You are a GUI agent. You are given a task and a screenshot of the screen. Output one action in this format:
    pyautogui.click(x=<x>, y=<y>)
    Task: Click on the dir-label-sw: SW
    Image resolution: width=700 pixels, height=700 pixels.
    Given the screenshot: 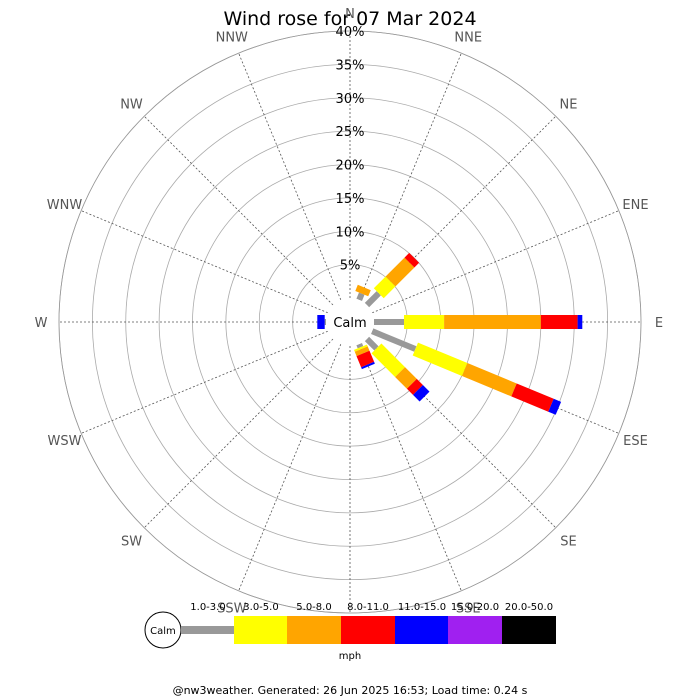 What is the action you would take?
    pyautogui.click(x=131, y=541)
    